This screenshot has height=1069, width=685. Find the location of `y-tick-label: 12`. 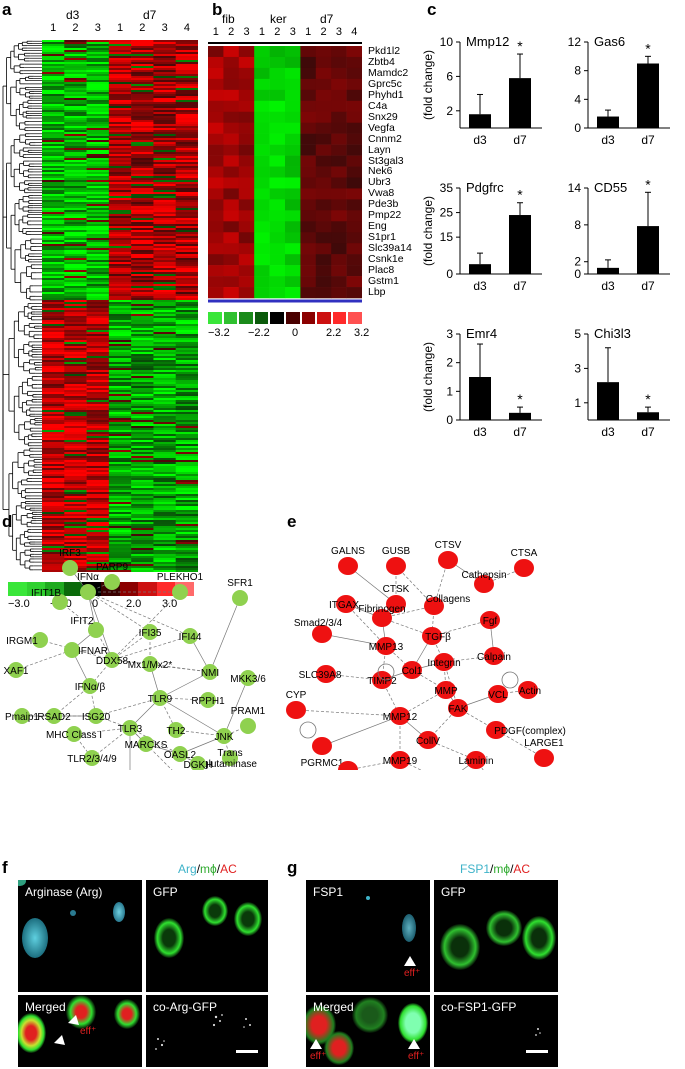

y-tick-label: 12 is located at coordinates (575, 42).